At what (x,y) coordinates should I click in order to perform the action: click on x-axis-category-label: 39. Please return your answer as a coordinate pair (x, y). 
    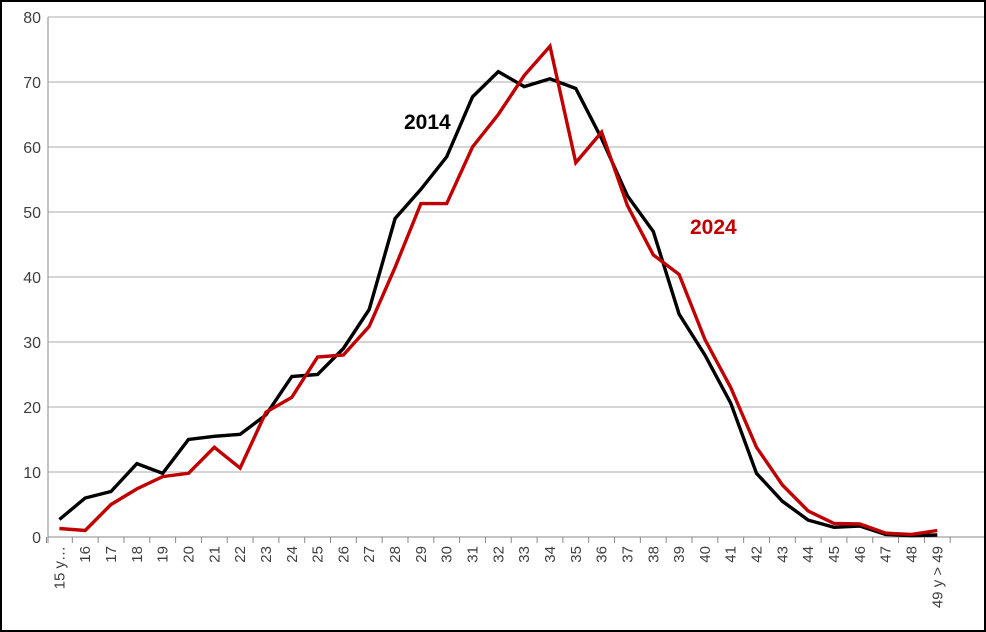
    Looking at the image, I should click on (679, 554).